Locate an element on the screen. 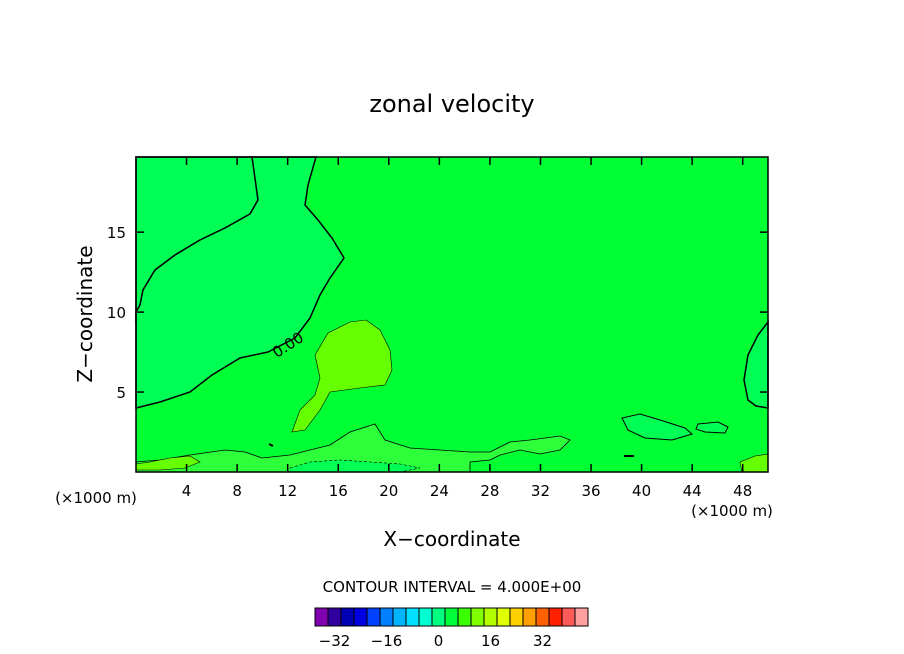 This screenshot has width=904, height=654. x-tick-label: 8 is located at coordinates (237, 491).